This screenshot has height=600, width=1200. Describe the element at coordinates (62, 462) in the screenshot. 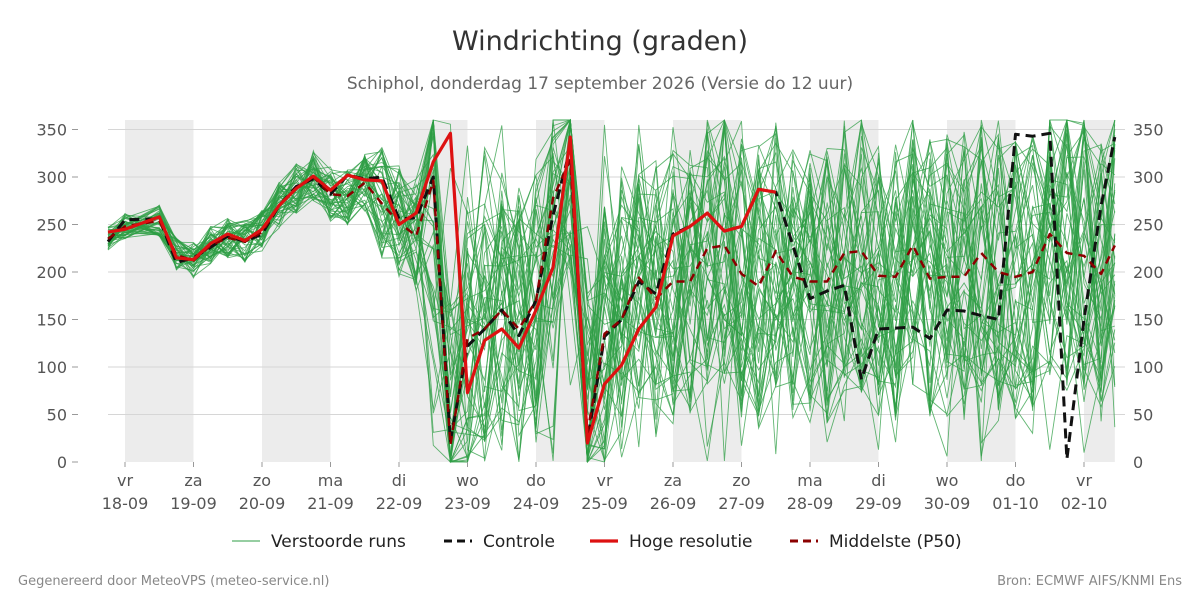

I see `y-tick-label-left: 0` at that location.